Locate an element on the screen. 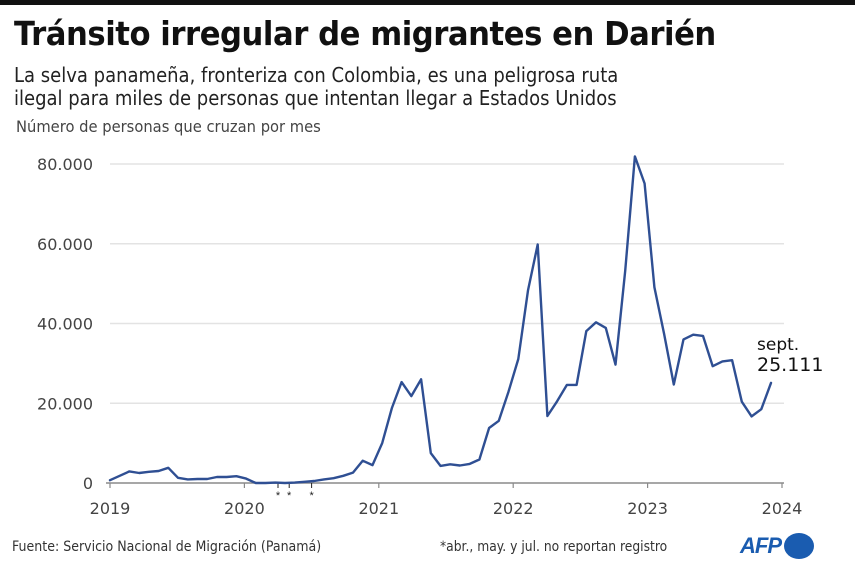  annotation: sept.25.111 is located at coordinates (790, 355).